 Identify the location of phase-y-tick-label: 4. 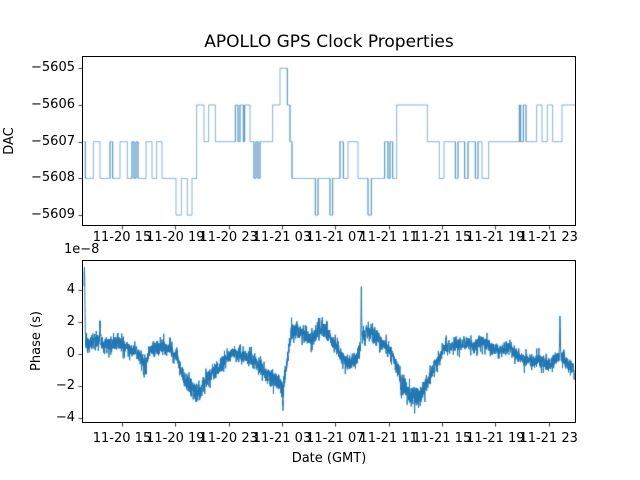
(70, 290).